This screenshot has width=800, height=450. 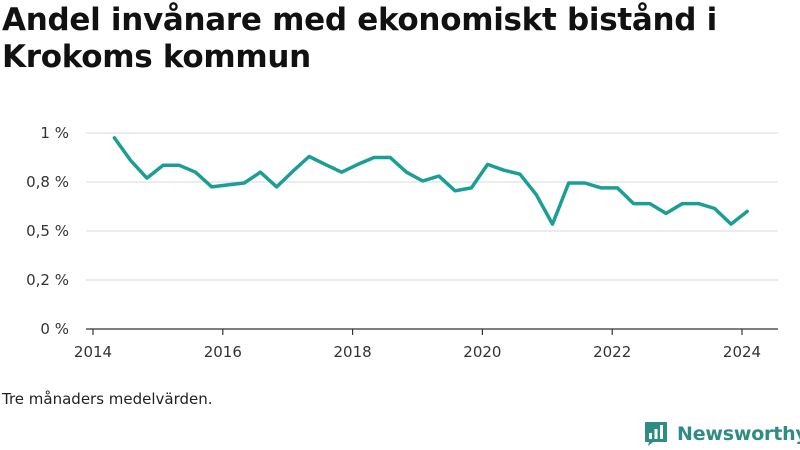 I want to click on chart-note: Tre månaders medelvärden., so click(x=107, y=399).